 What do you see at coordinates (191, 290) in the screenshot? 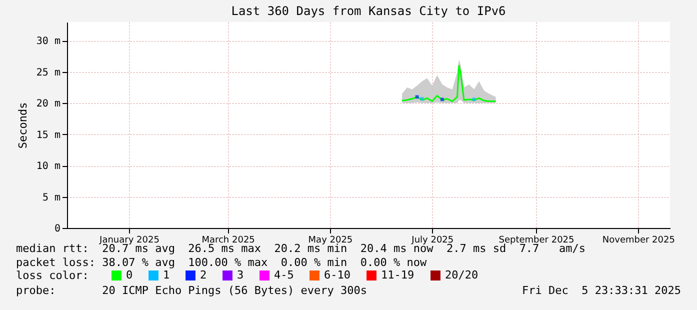
I see `text: probe: 20 ICMP Echo Pings (56 Bytes) every 300s` at bounding box center [191, 290].